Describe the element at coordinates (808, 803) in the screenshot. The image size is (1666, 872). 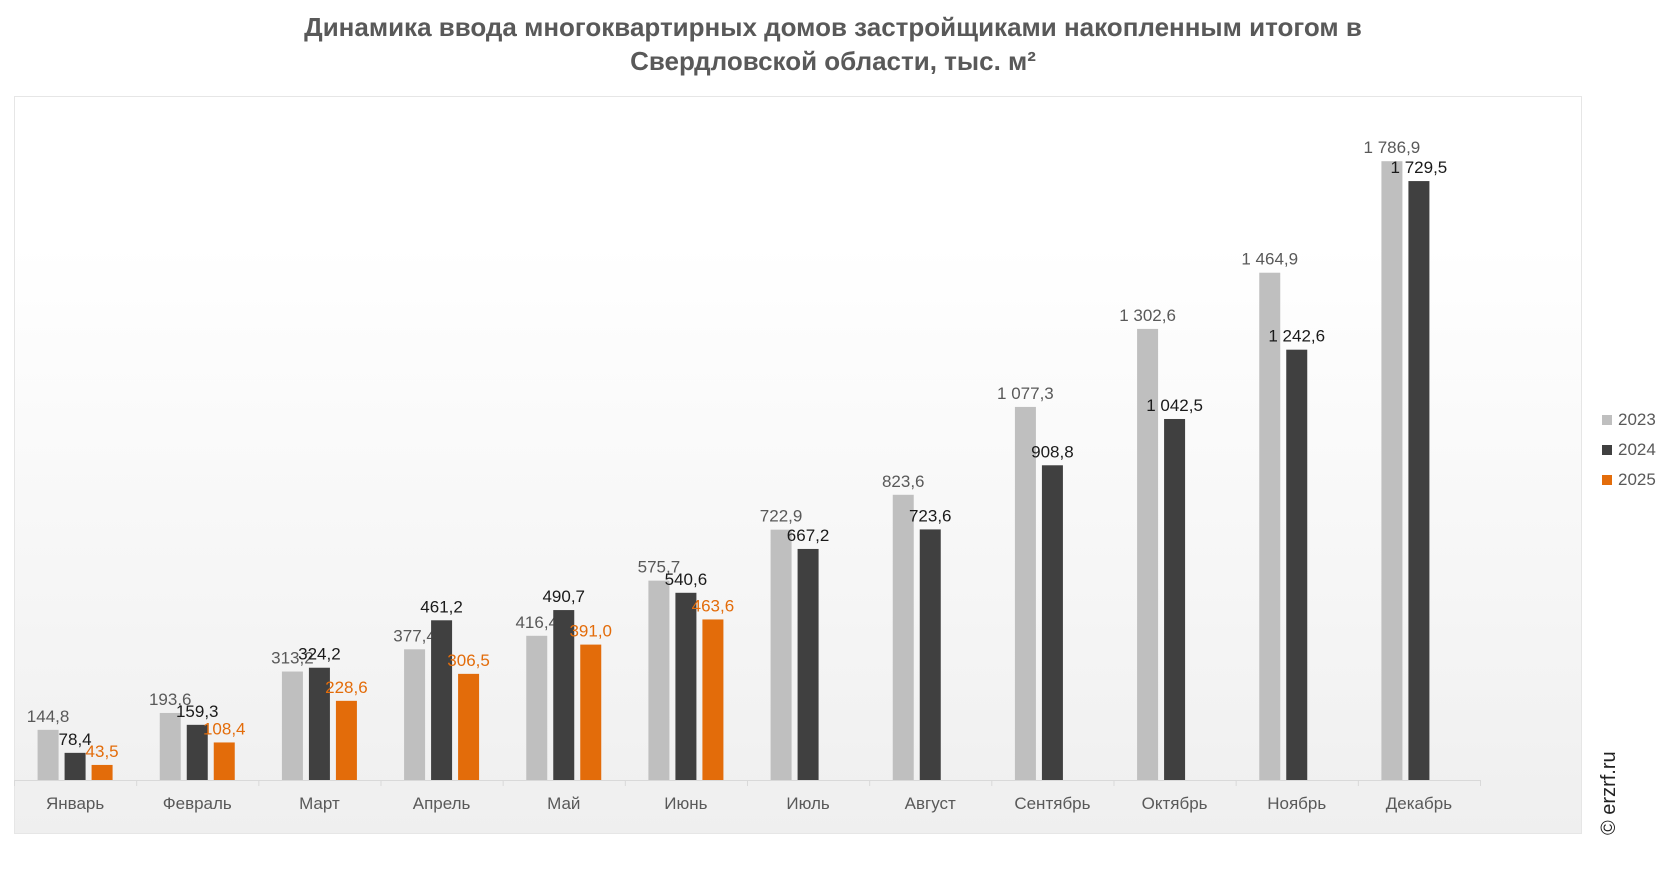
I see `x-tick-label: Июль` at that location.